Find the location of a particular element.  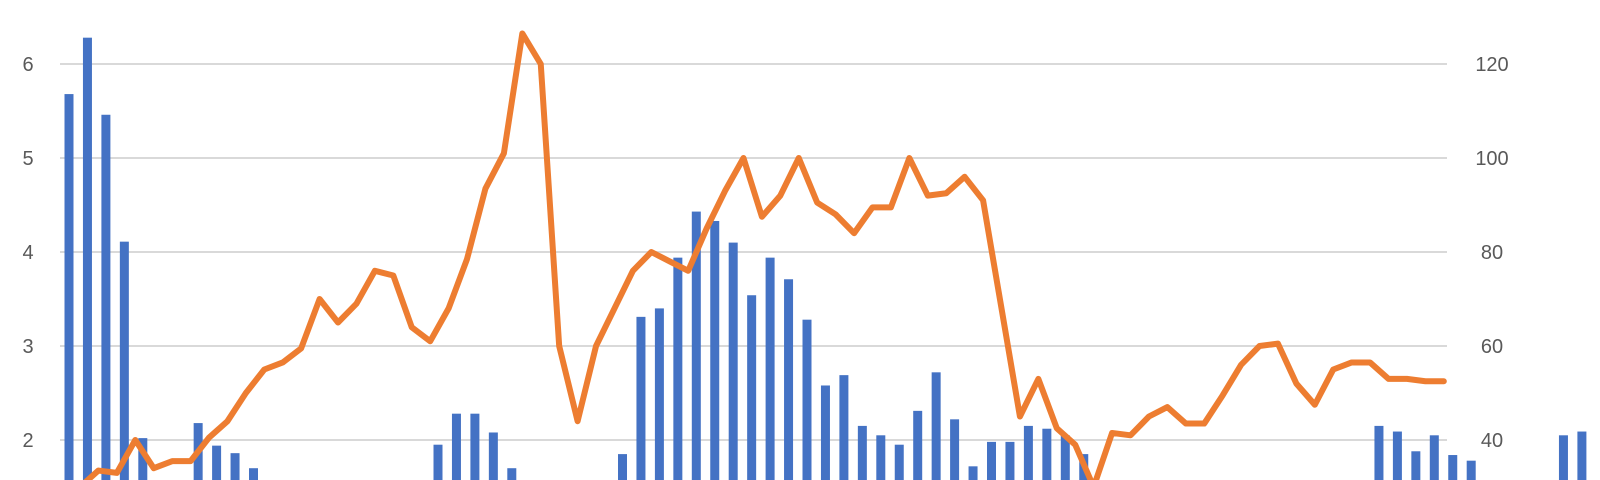

right-axis: 40 60 80 100 120 is located at coordinates (1491, 253).